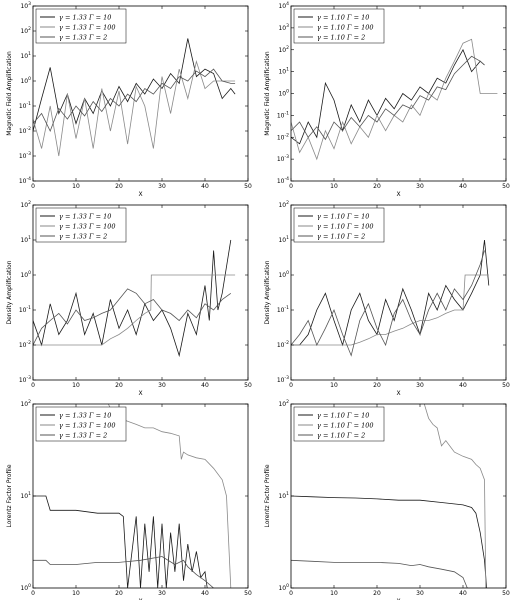  What do you see at coordinates (85, 17) in the screenshot?
I see `legend-entry: γ = 1.33 Γ = 10` at bounding box center [85, 17].